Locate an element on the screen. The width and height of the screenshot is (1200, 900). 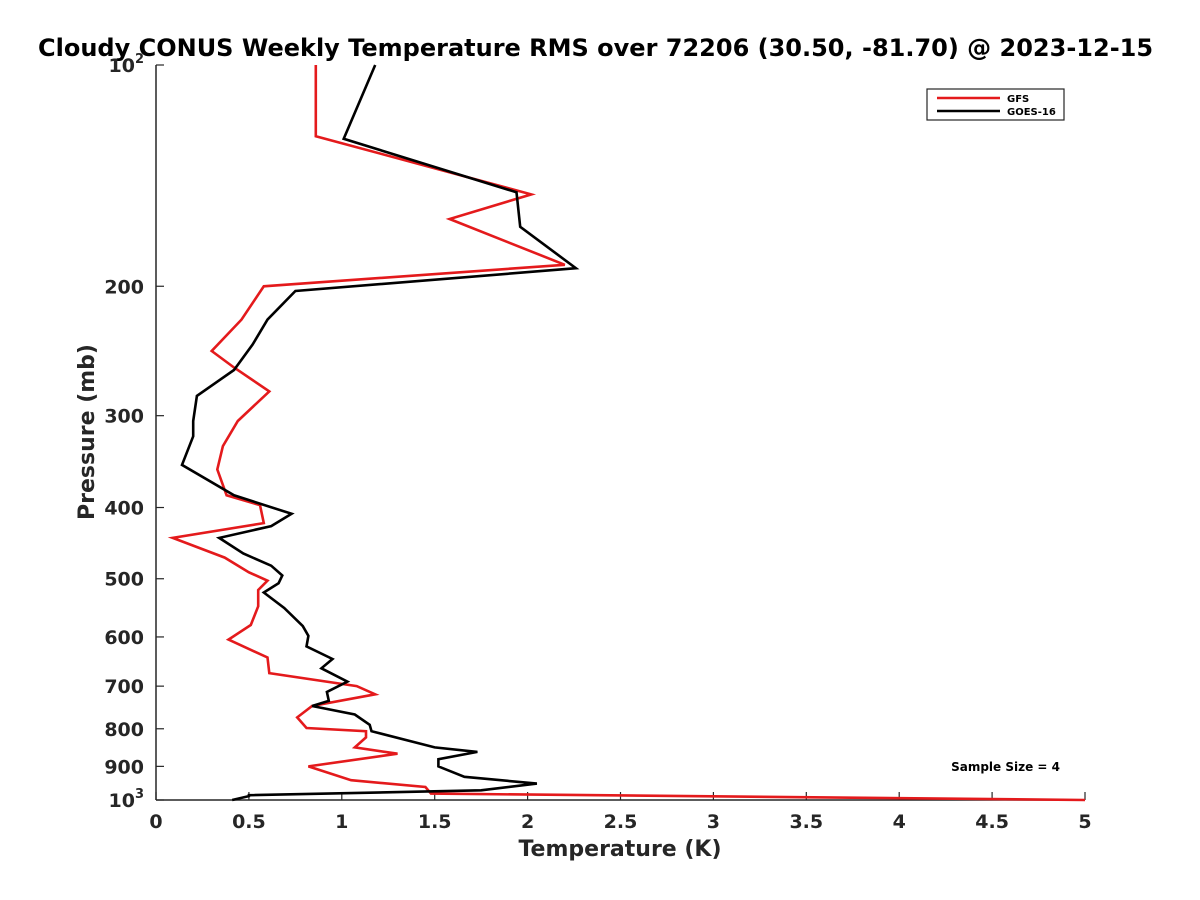
y-tick-label-base: 200 is located at coordinates (124, 287).